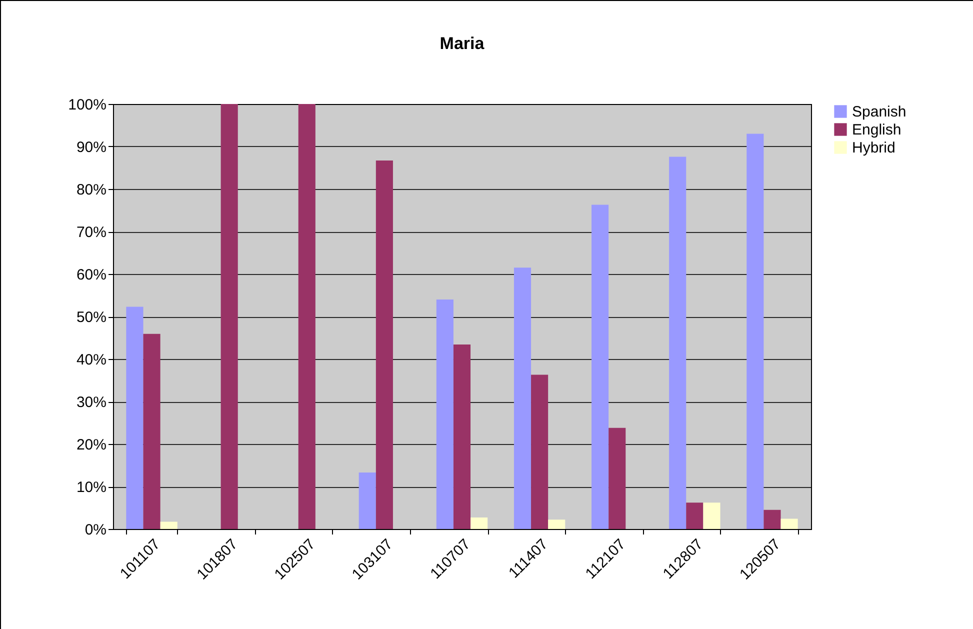 The width and height of the screenshot is (973, 629). I want to click on legend-label: Hybrid, so click(874, 148).